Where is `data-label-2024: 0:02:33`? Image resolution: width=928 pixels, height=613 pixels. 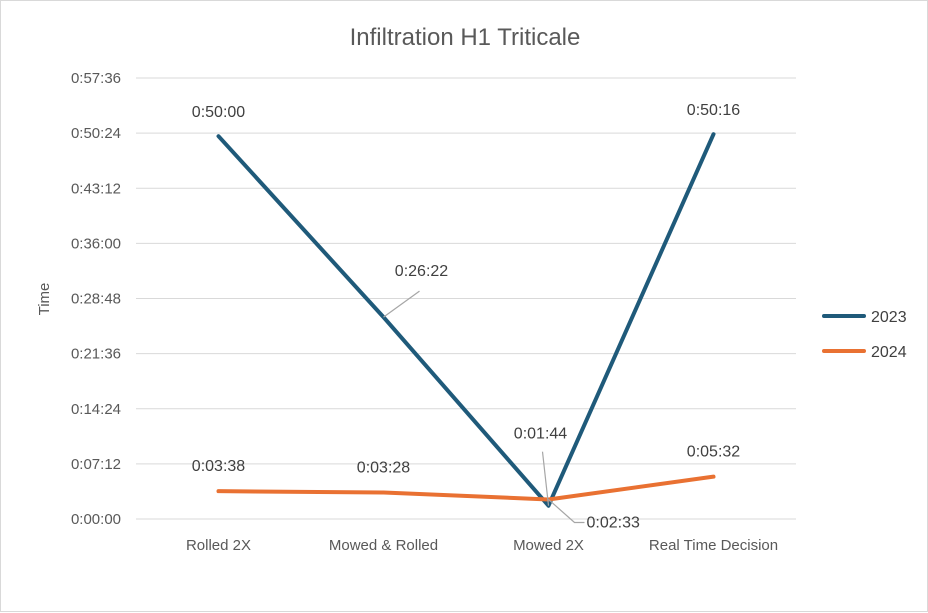 data-label-2024: 0:02:33 is located at coordinates (613, 522).